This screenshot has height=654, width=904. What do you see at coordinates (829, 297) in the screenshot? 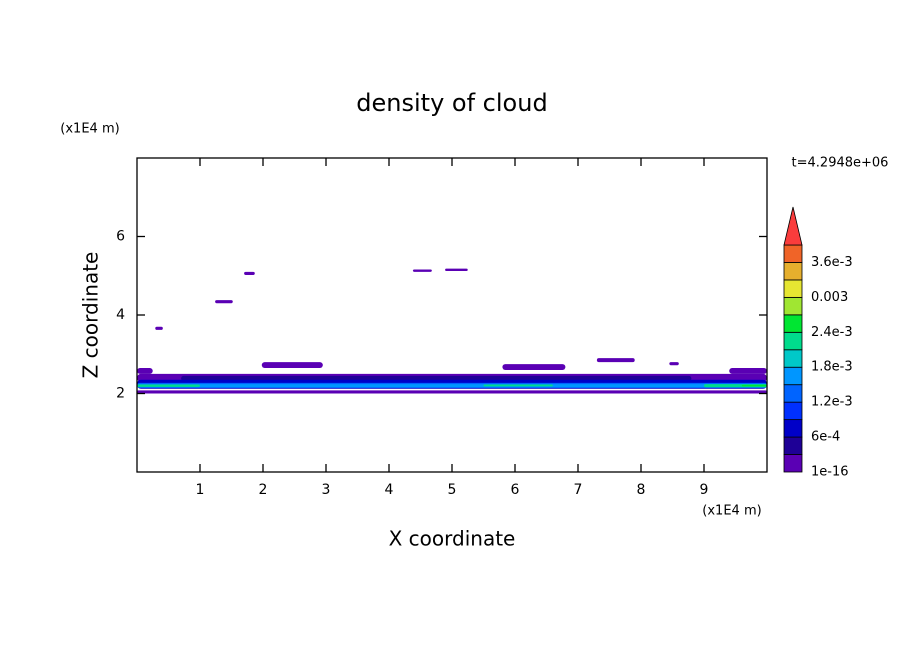
I see `colorbar-tick-label: 0.003` at bounding box center [829, 297].